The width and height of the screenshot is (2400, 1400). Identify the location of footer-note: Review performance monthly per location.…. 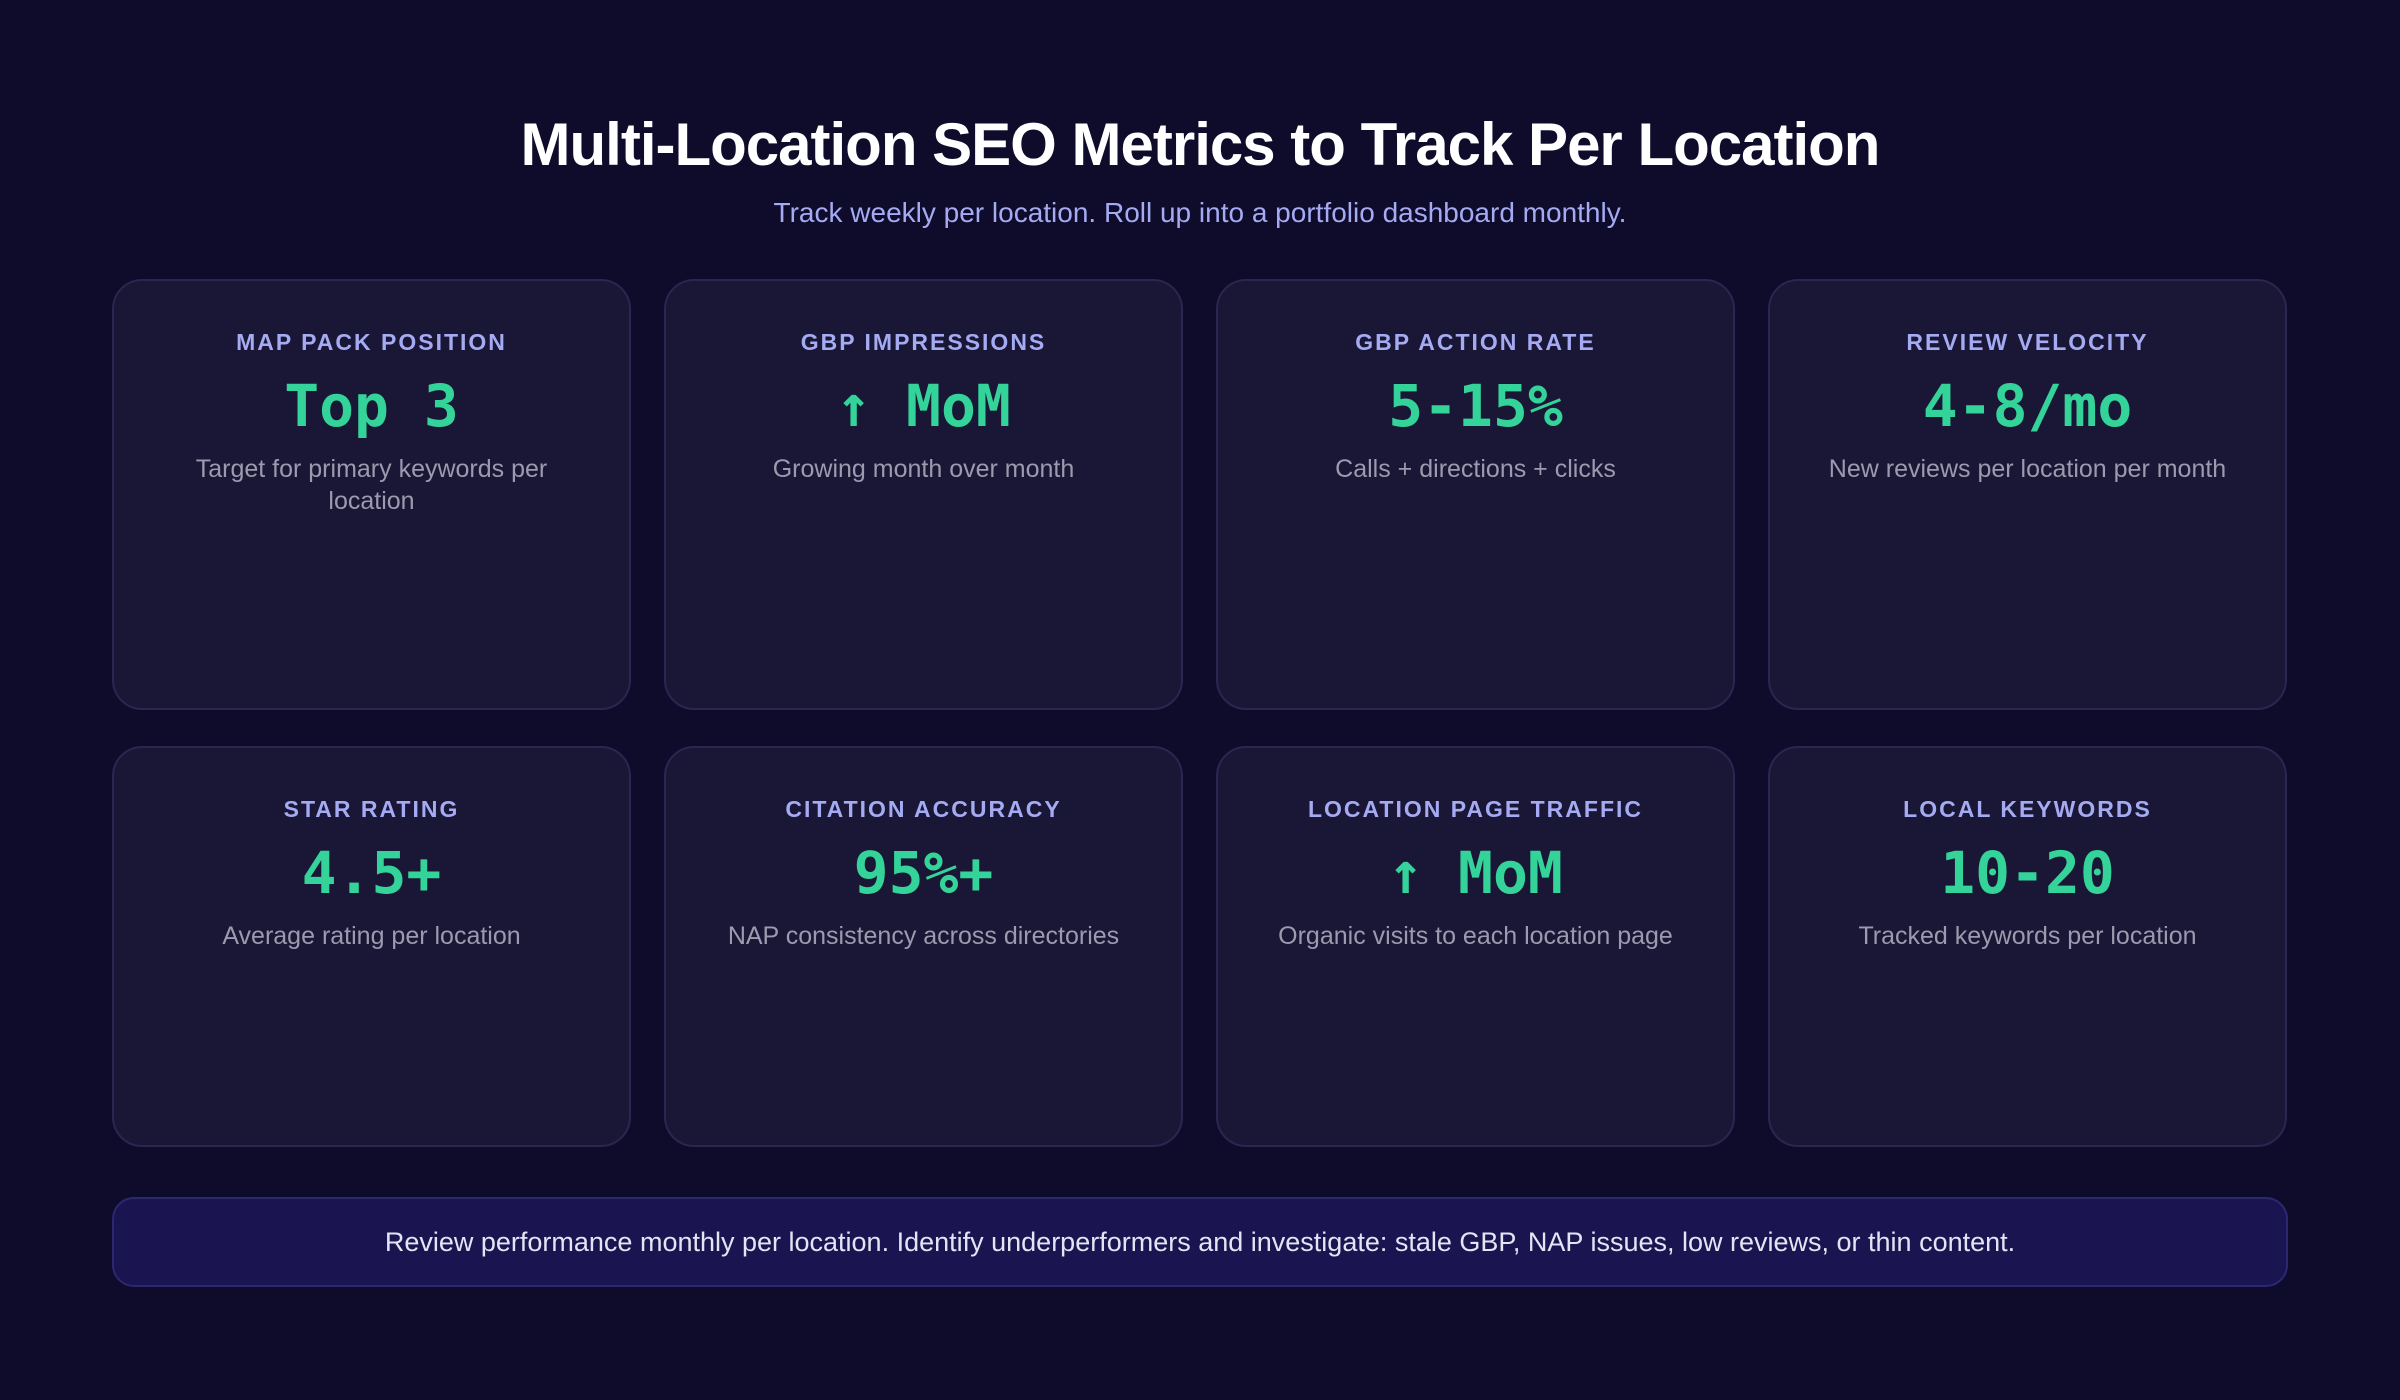
(1200, 1242).